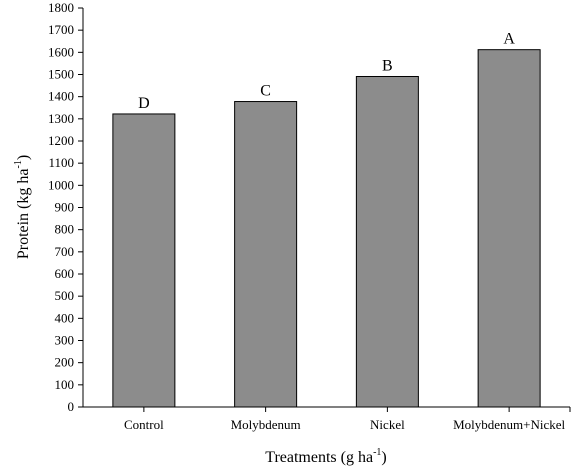  Describe the element at coordinates (61, 29) in the screenshot. I see `y-tick-label: 1700` at that location.